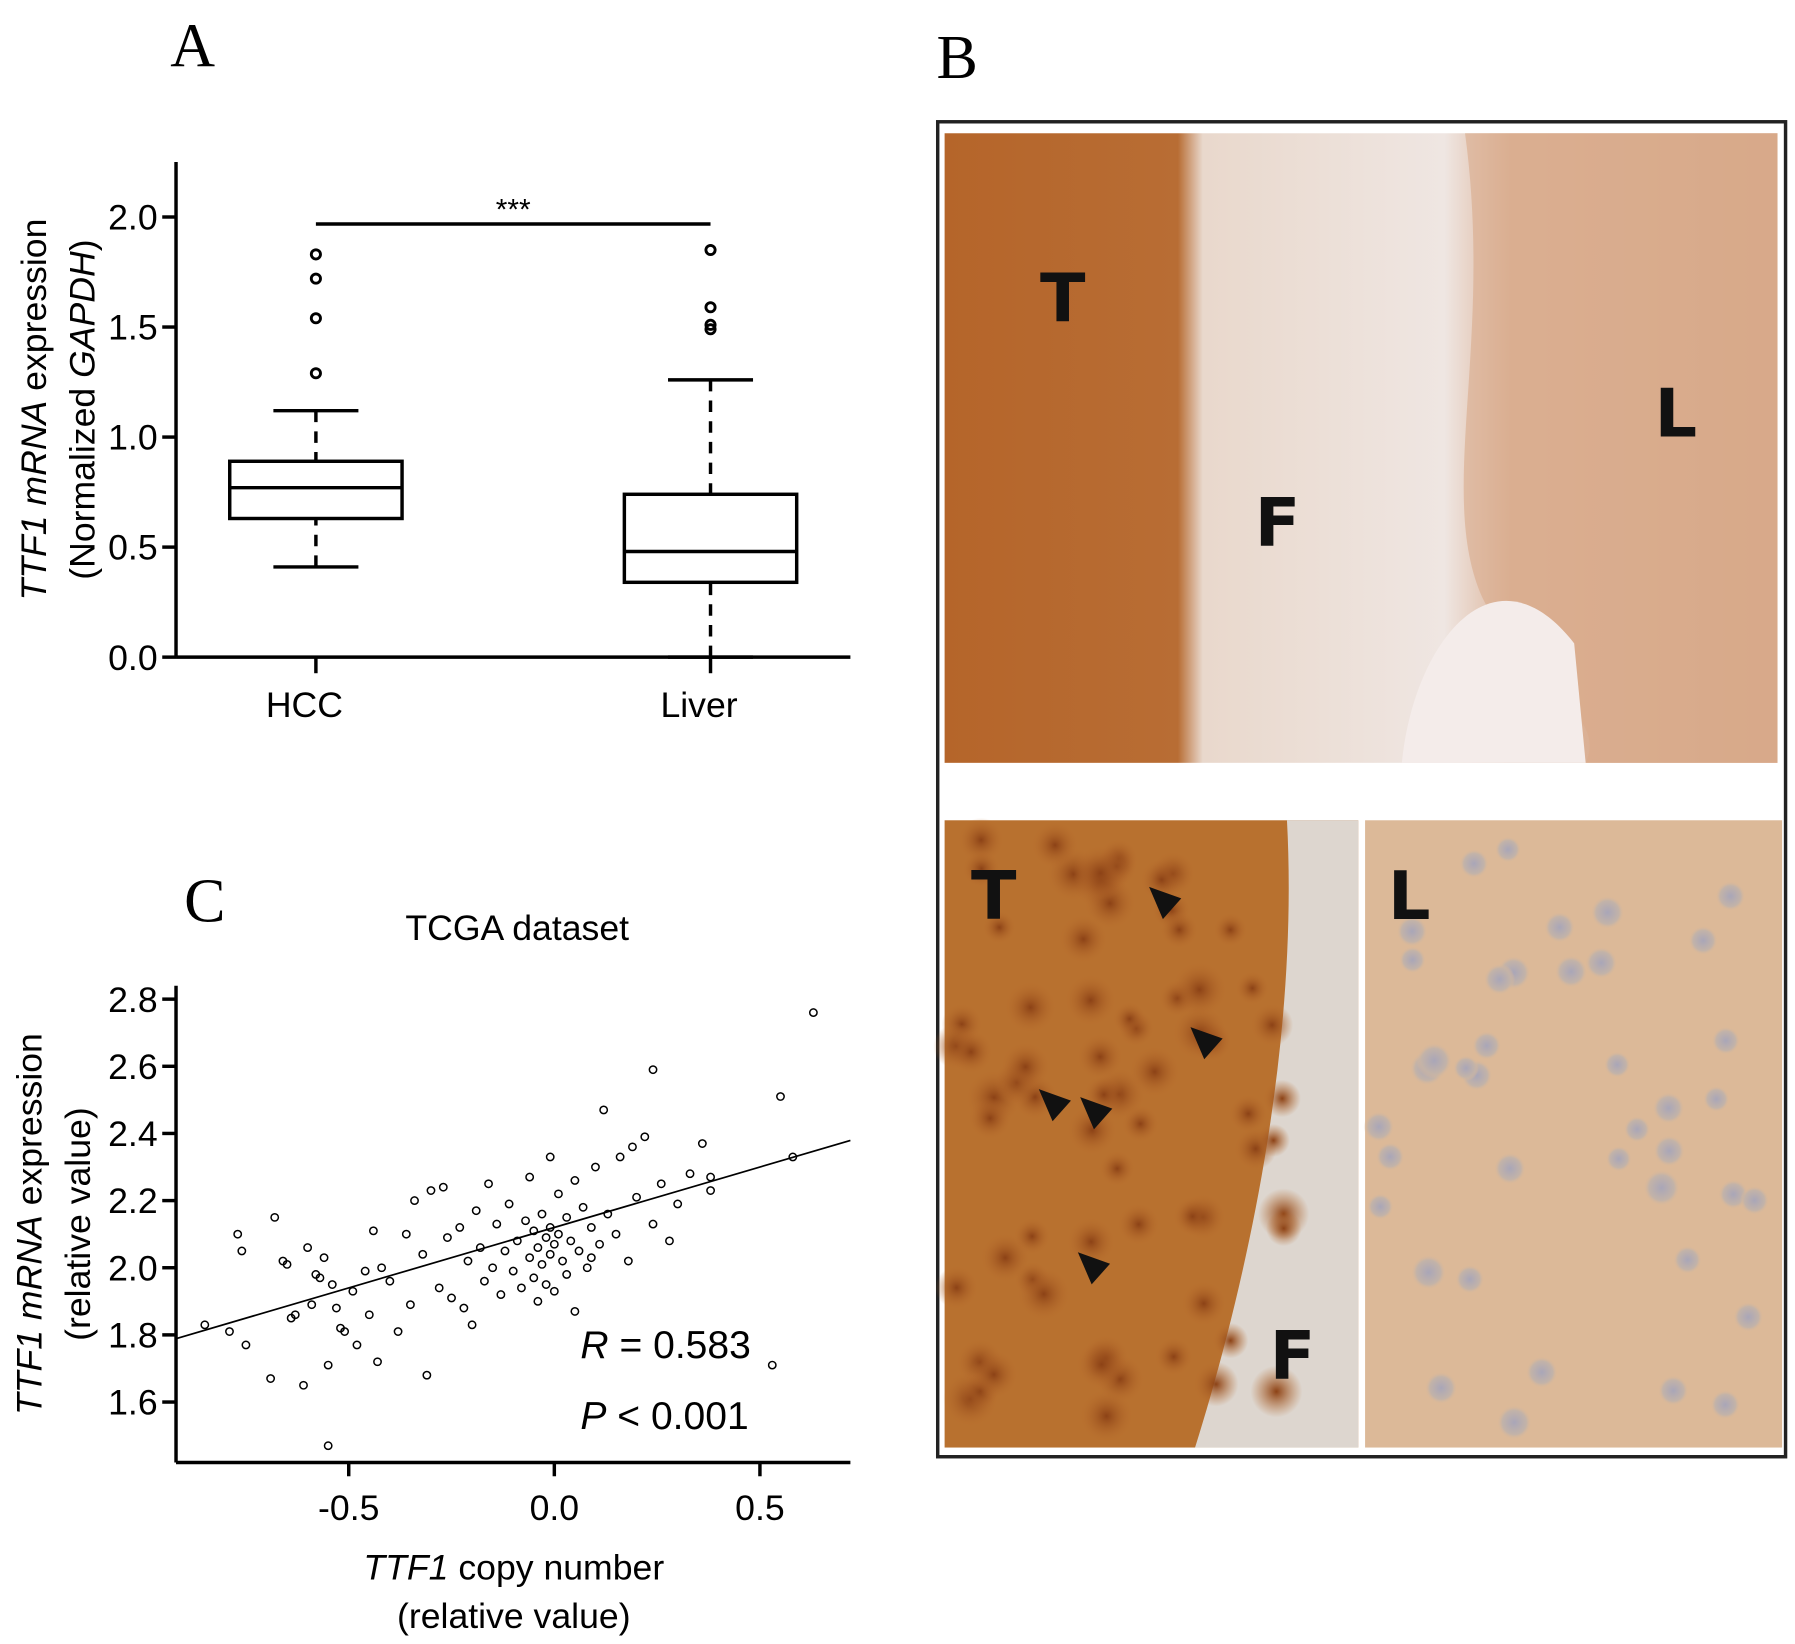 Image resolution: width=1795 pixels, height=1644 pixels. Describe the element at coordinates (133, 1403) in the screenshot. I see `y-tick-label: 1.6` at that location.